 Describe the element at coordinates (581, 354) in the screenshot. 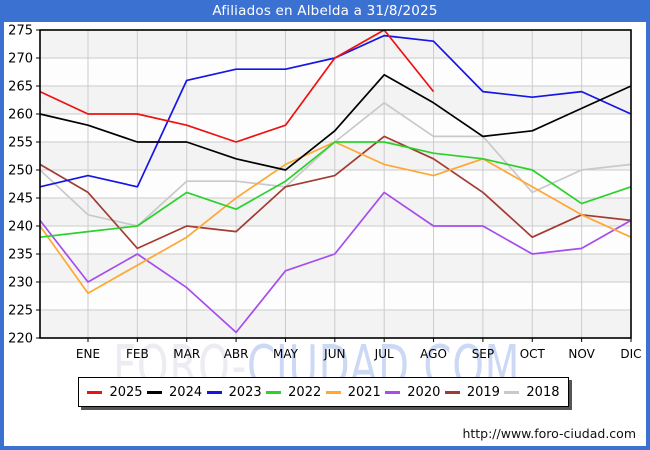

I see `x-tick-label: NOV` at that location.